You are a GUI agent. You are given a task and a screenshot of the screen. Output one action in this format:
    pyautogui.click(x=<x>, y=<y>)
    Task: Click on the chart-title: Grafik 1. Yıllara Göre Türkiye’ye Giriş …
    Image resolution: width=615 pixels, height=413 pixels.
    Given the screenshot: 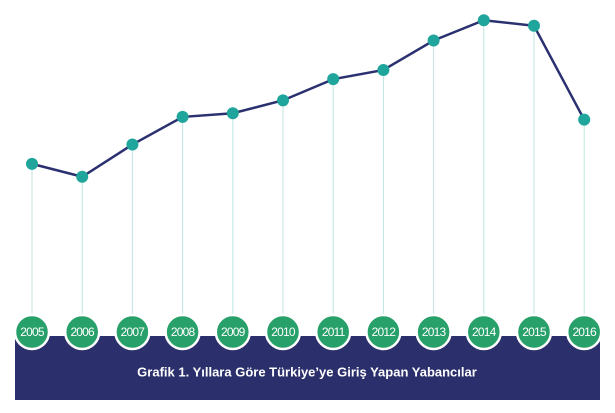 What is the action you would take?
    pyautogui.click(x=307, y=371)
    